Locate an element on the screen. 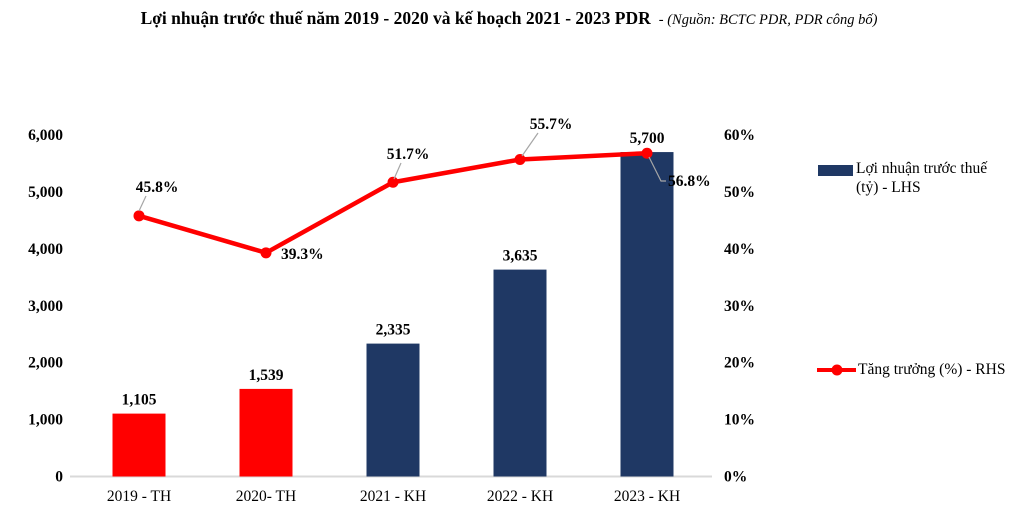  left-axis-tick-label: 6,000 is located at coordinates (45, 135).